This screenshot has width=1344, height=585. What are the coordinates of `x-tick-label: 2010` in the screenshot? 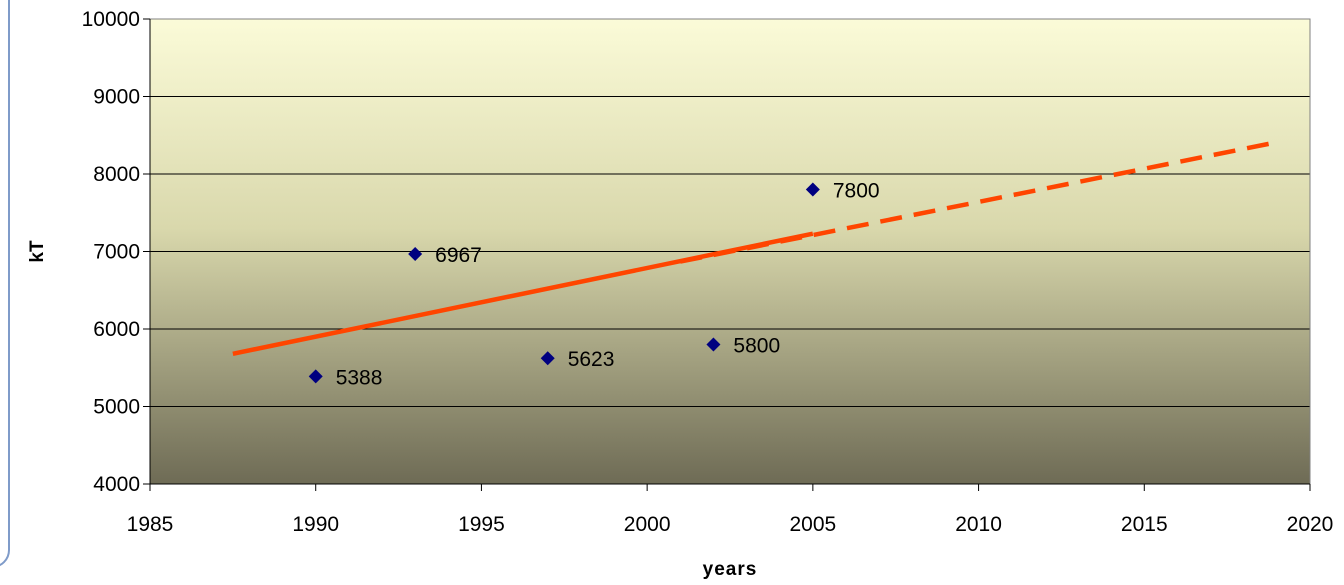 It's located at (978, 524).